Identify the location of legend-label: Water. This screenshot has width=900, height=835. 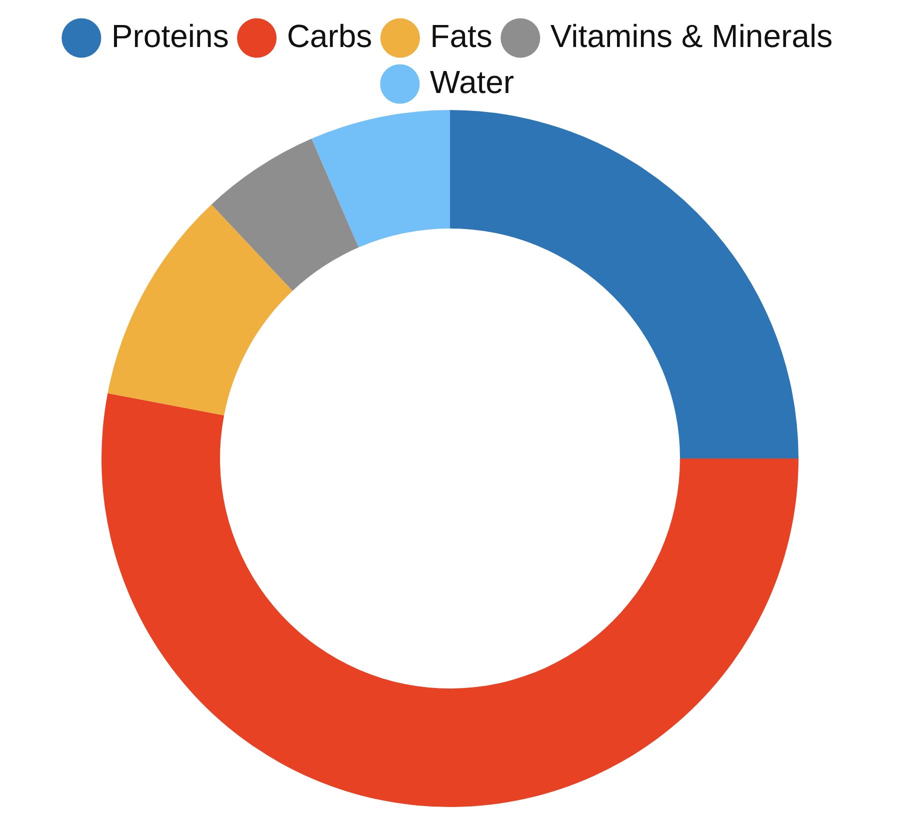
(472, 82).